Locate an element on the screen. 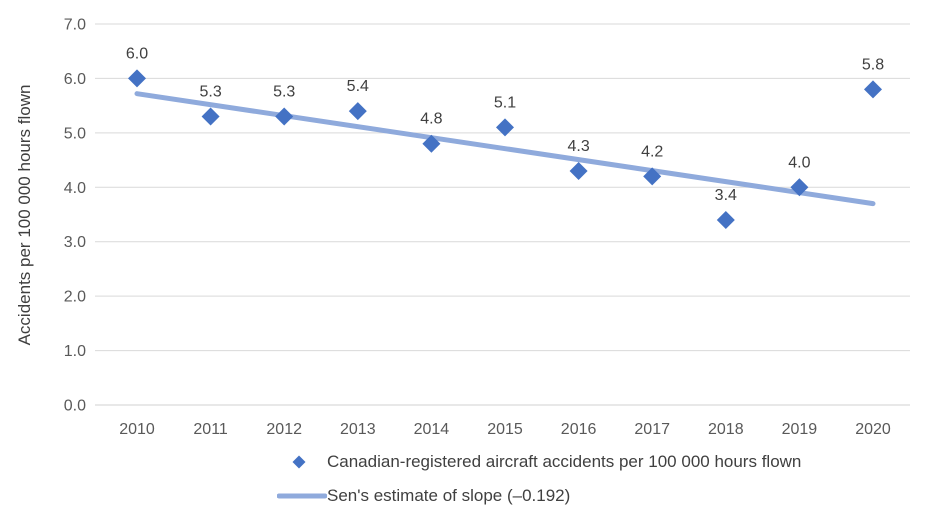 The width and height of the screenshot is (933, 526). data-point-label: 4.0 is located at coordinates (799, 162).